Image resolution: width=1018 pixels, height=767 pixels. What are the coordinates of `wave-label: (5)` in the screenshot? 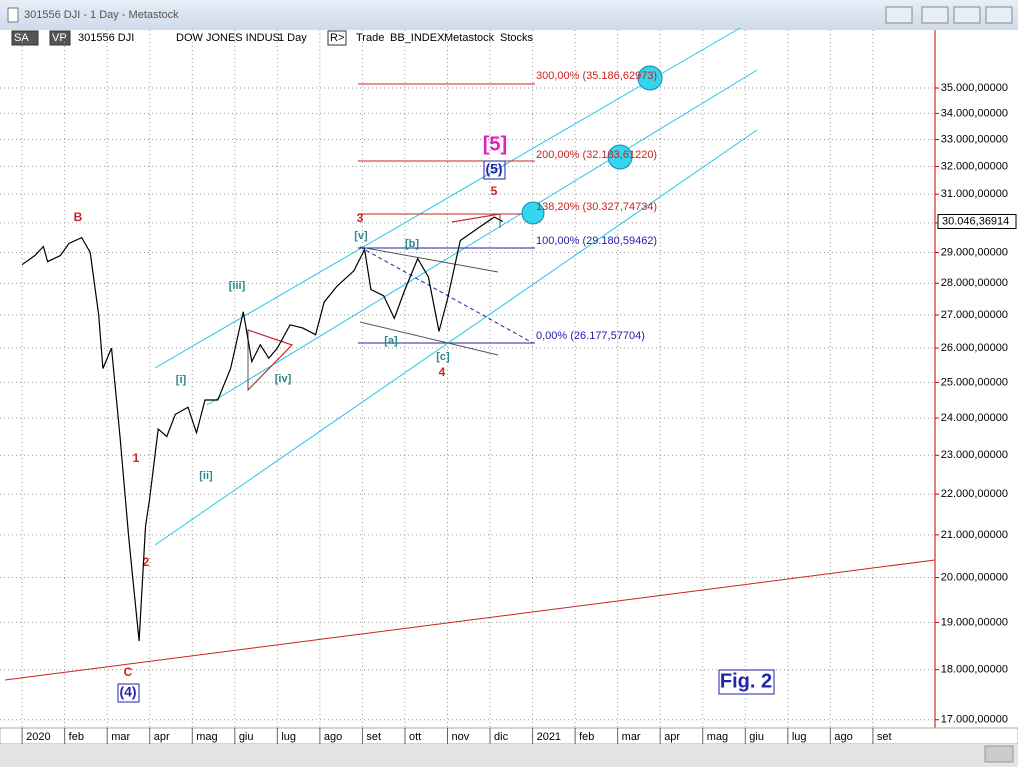 It's located at (493, 169).